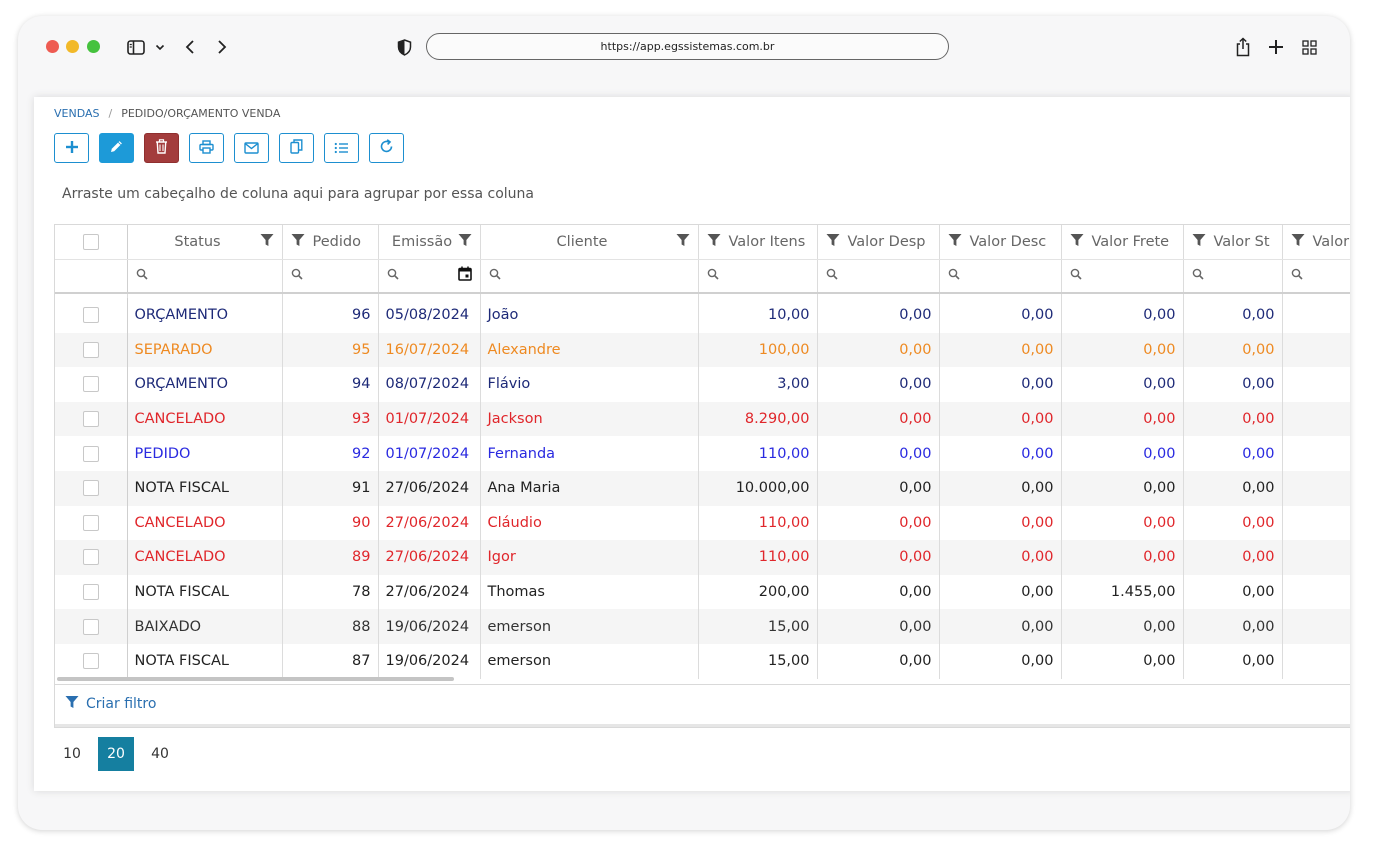 The image size is (1374, 855). Describe the element at coordinates (222, 47) in the screenshot. I see `forward-arrow-icon` at that location.